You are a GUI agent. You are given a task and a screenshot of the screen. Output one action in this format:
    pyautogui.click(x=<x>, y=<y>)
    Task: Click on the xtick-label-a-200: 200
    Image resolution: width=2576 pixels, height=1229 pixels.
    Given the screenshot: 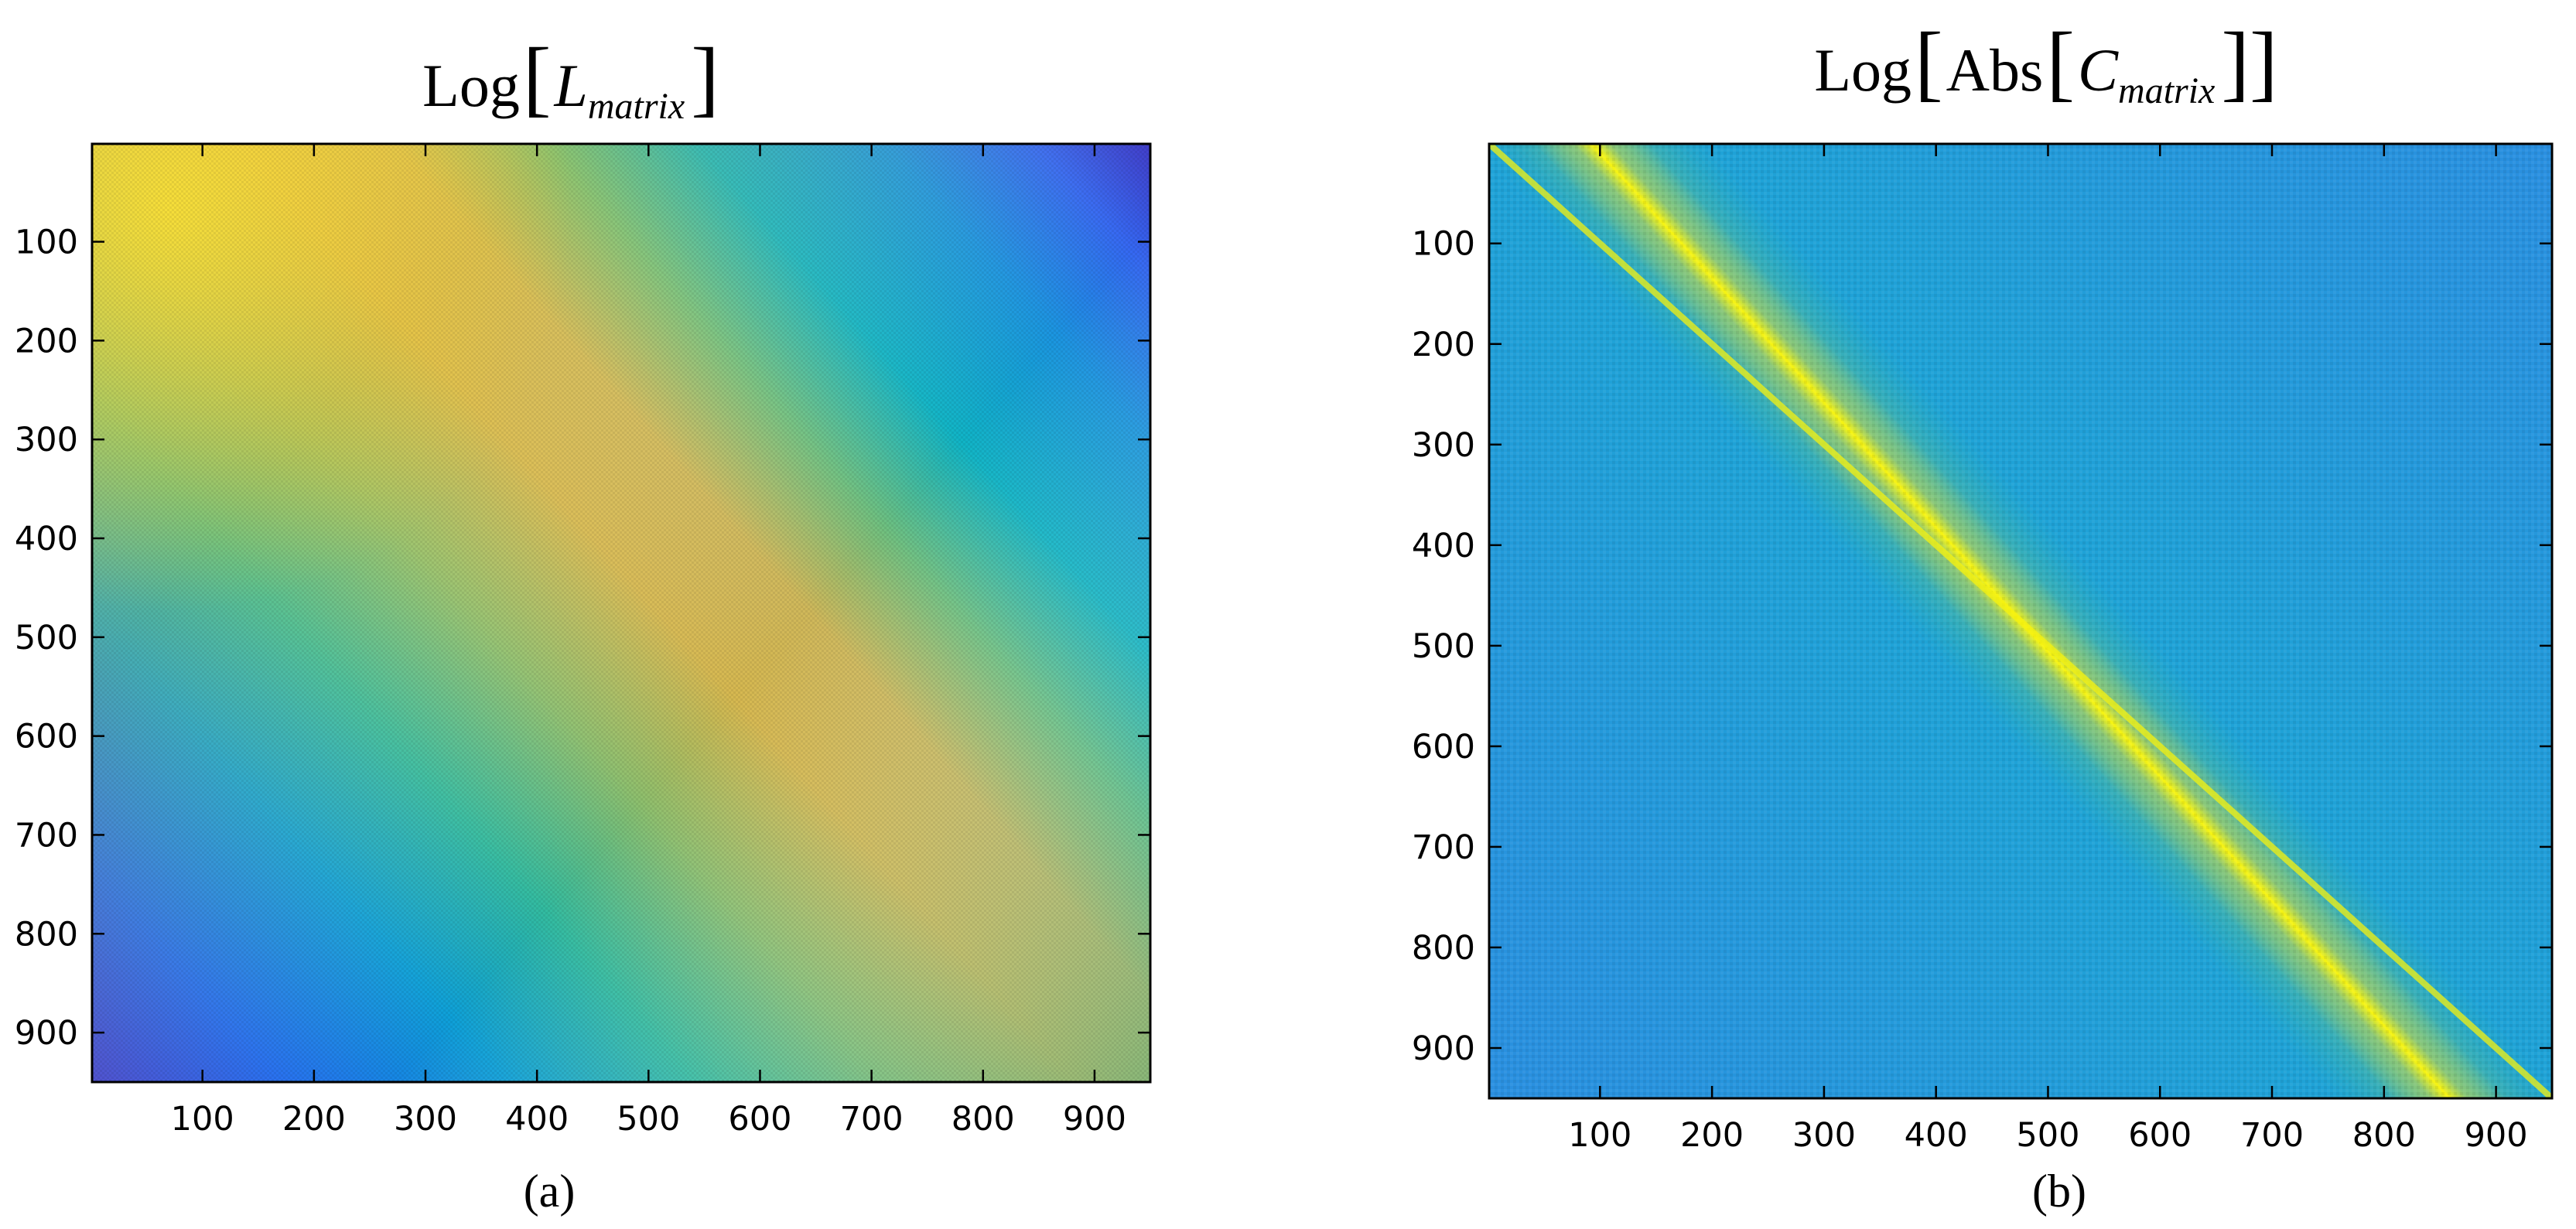 What is the action you would take?
    pyautogui.click(x=314, y=1119)
    